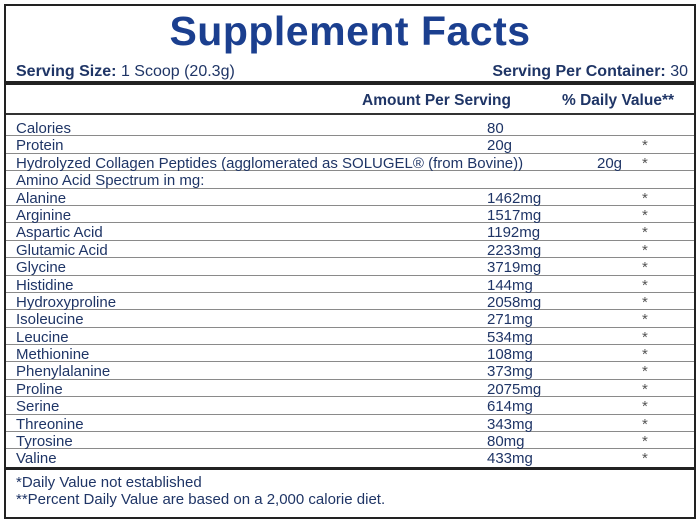 The height and width of the screenshot is (521, 700). Describe the element at coordinates (510, 424) in the screenshot. I see `nutrient-amount: 343mg` at that location.